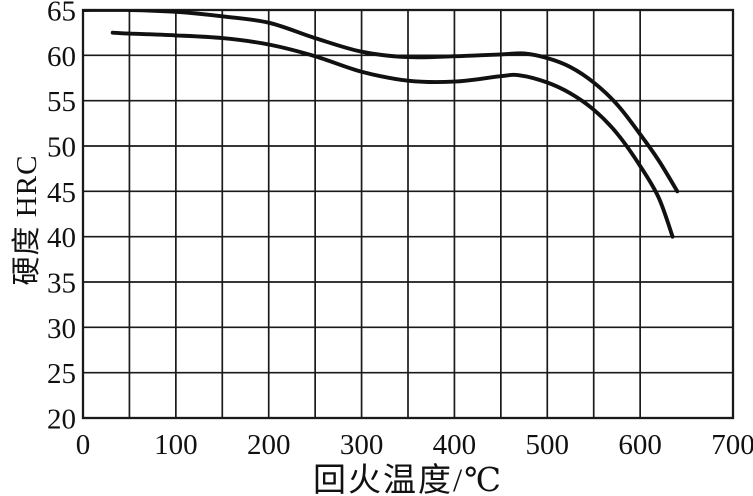  Describe the element at coordinates (455, 445) in the screenshot. I see `x-axis-tick-label: 400` at that location.